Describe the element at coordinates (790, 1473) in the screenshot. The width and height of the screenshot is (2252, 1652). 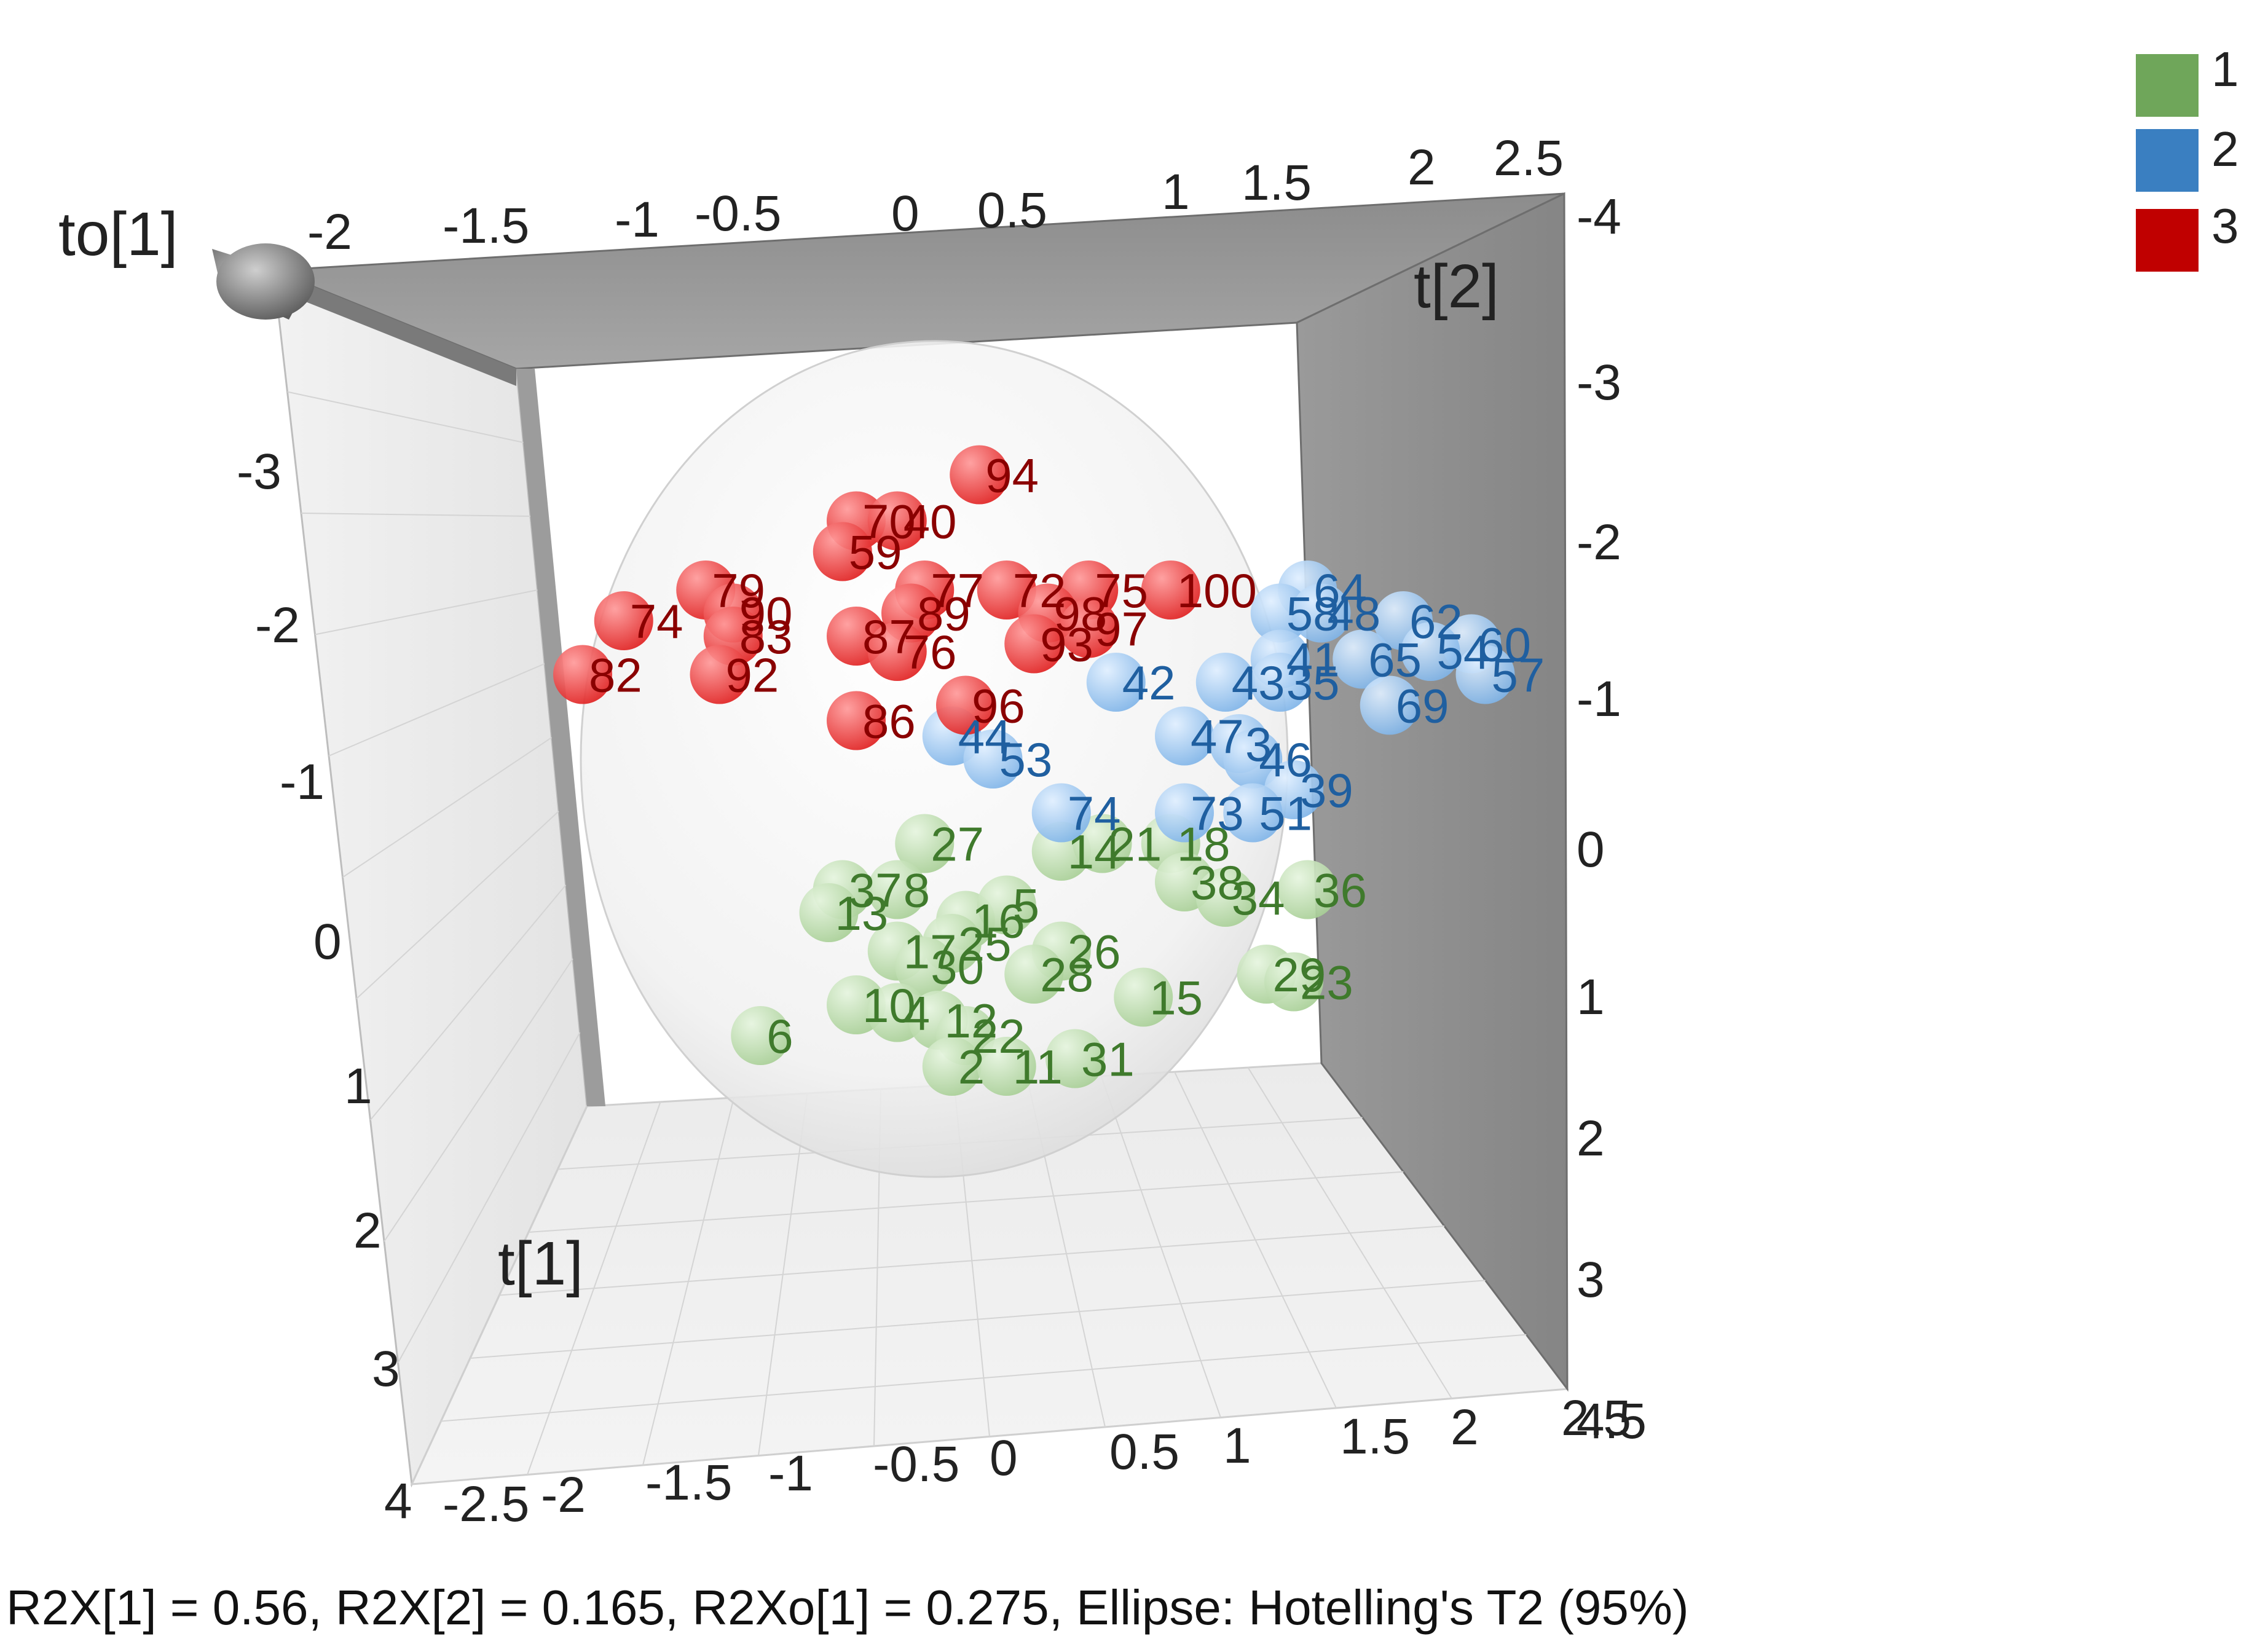
I see `x-tick-bottom-3: -1` at that location.